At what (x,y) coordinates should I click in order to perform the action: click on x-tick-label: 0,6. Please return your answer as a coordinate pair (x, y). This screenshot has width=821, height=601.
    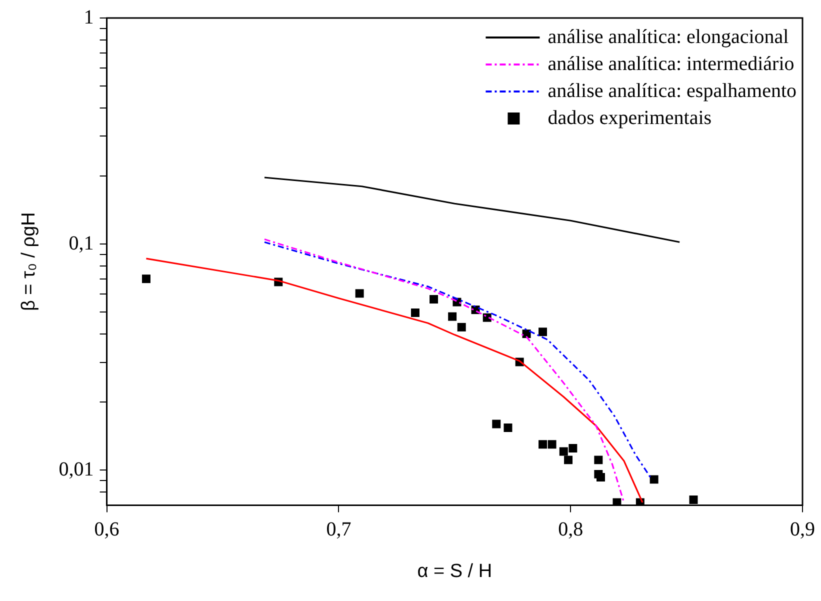
    Looking at the image, I should click on (107, 529).